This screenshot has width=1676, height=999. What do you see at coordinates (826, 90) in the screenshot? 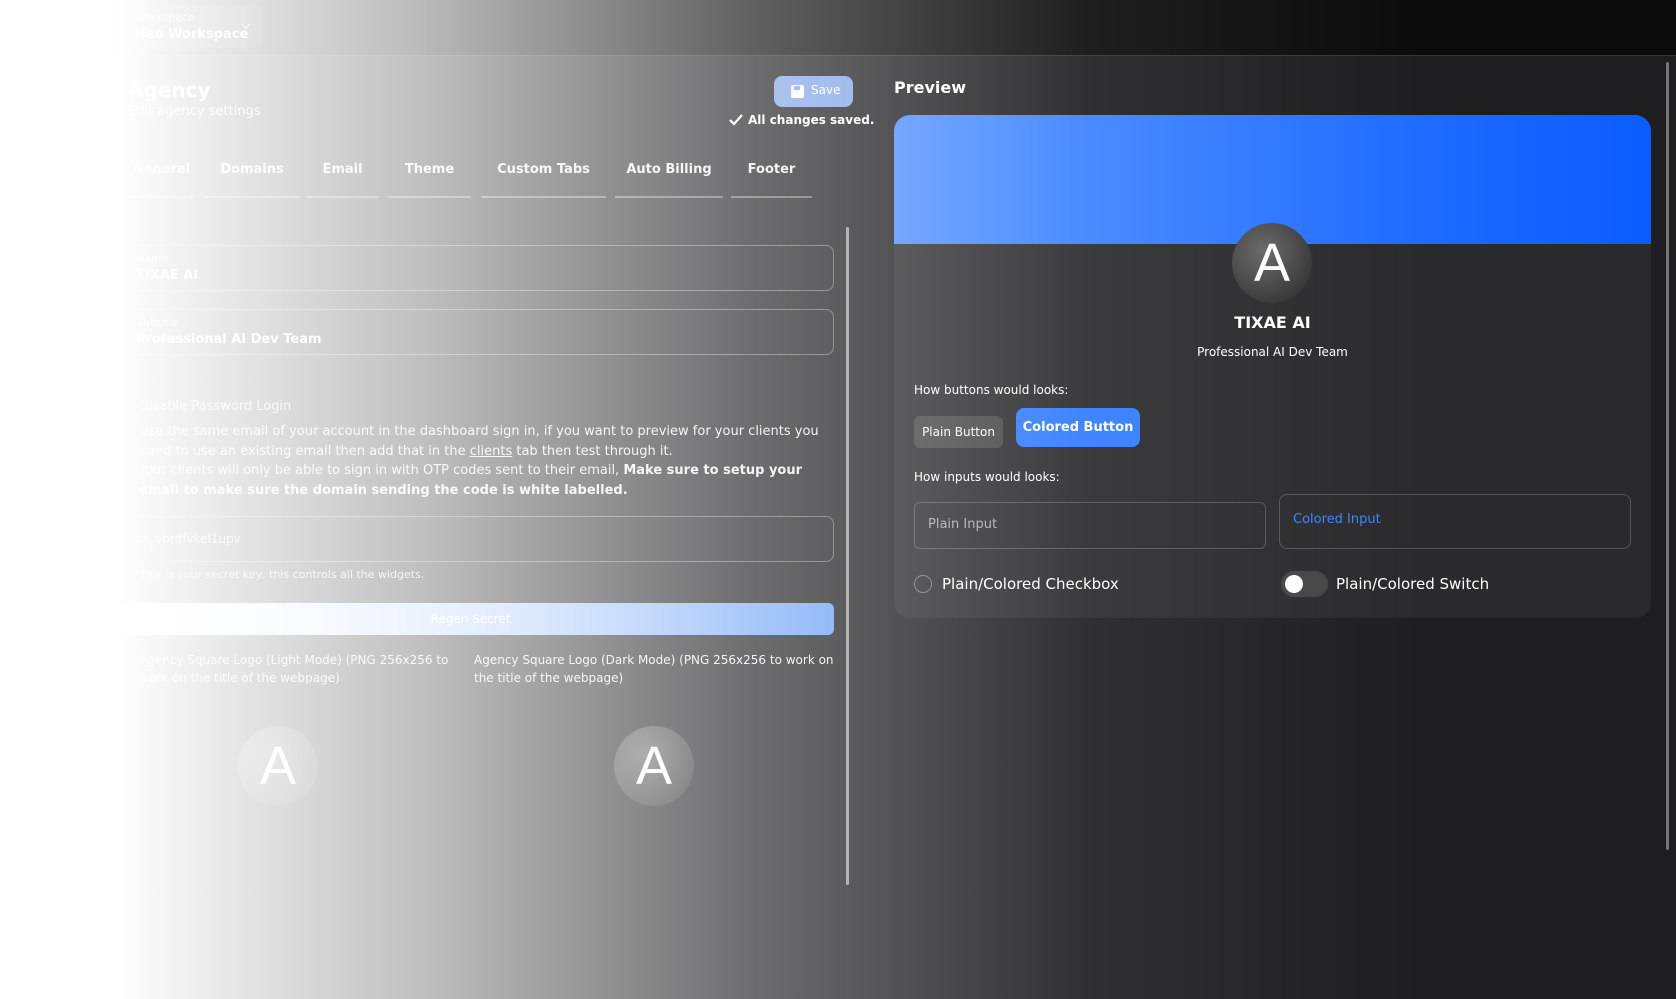
I see `save-label: Save` at bounding box center [826, 90].